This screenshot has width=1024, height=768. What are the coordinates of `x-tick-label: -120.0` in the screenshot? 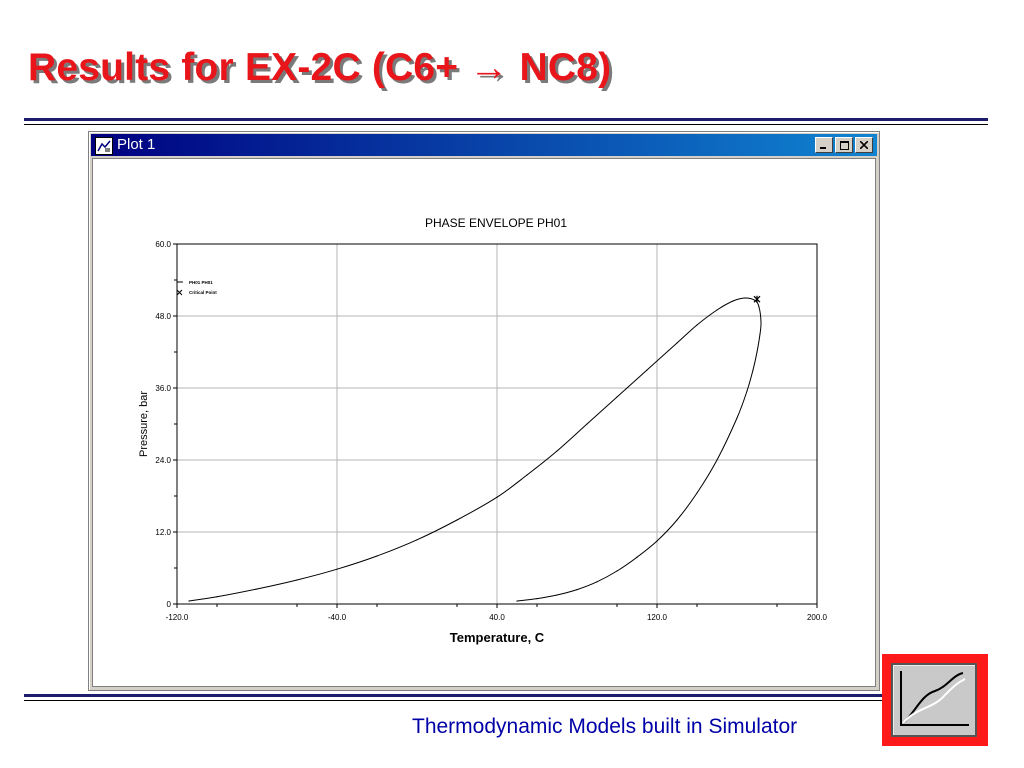 It's located at (177, 617).